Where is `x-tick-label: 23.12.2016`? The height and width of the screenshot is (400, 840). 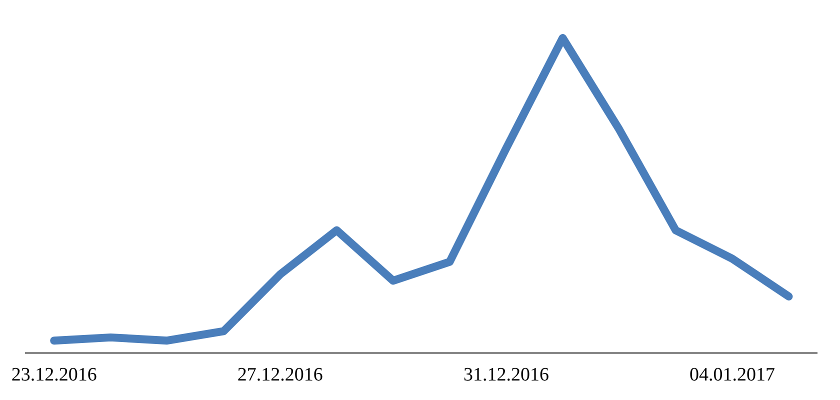
x-tick-label: 23.12.2016 is located at coordinates (54, 375).